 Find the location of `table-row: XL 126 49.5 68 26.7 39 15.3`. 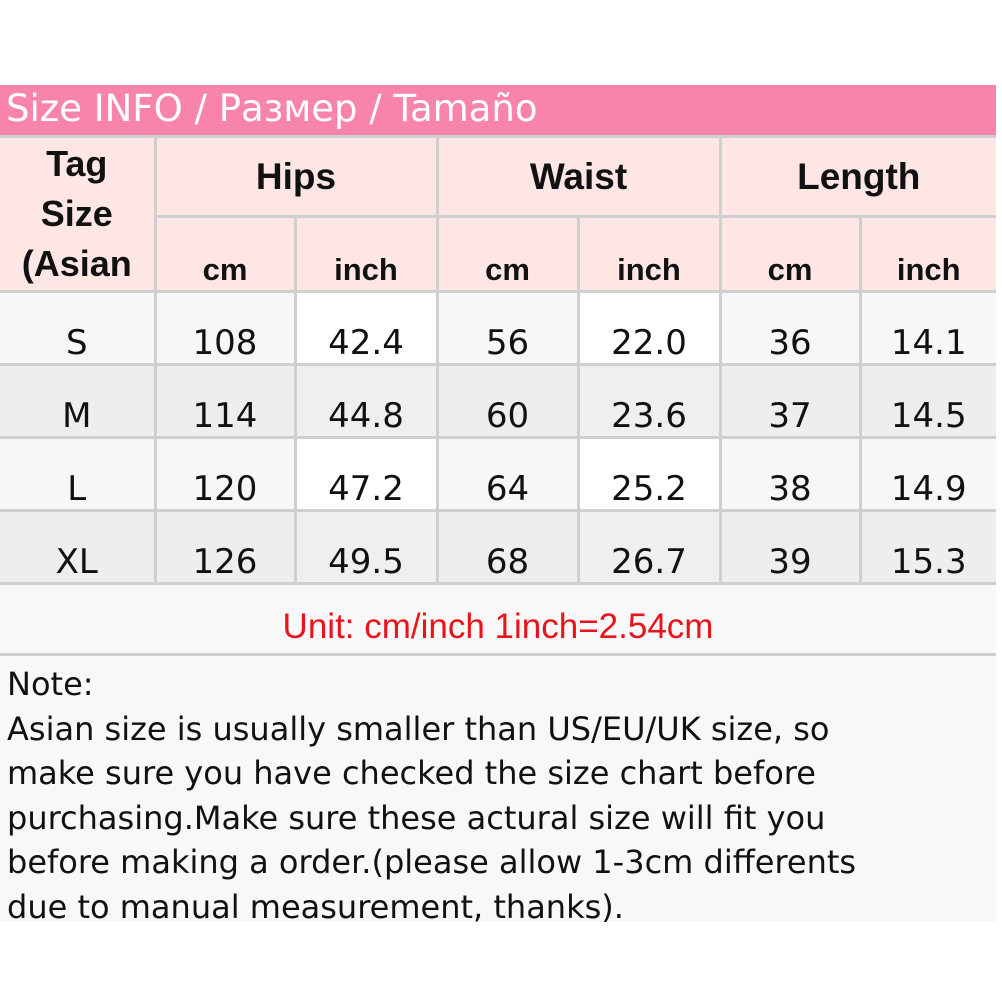

table-row: XL 126 49.5 68 26.7 39 15.3 is located at coordinates (498, 547).